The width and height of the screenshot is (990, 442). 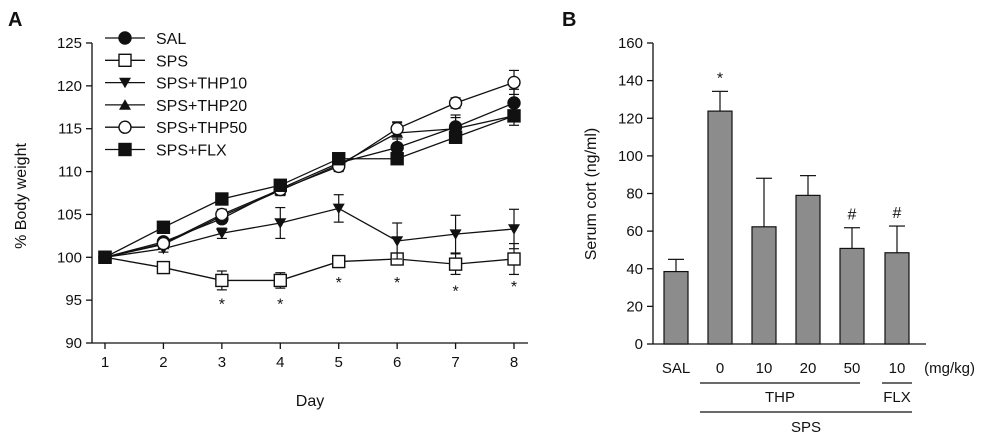 What do you see at coordinates (21, 196) in the screenshot?
I see `panel-a-y-axis-label: % Body weight` at bounding box center [21, 196].